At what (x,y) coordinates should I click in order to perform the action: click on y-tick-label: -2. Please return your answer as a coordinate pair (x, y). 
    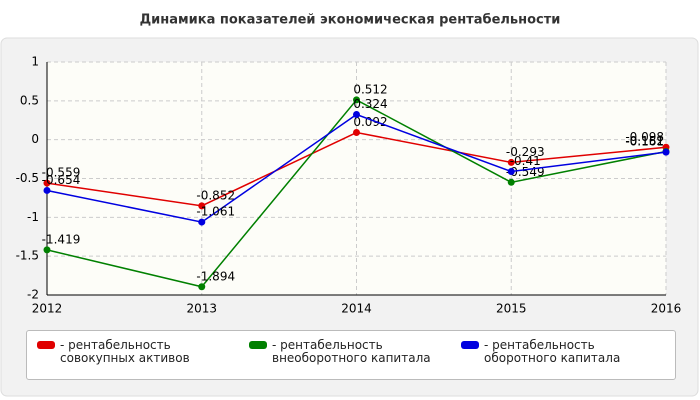
    Looking at the image, I should click on (33, 295).